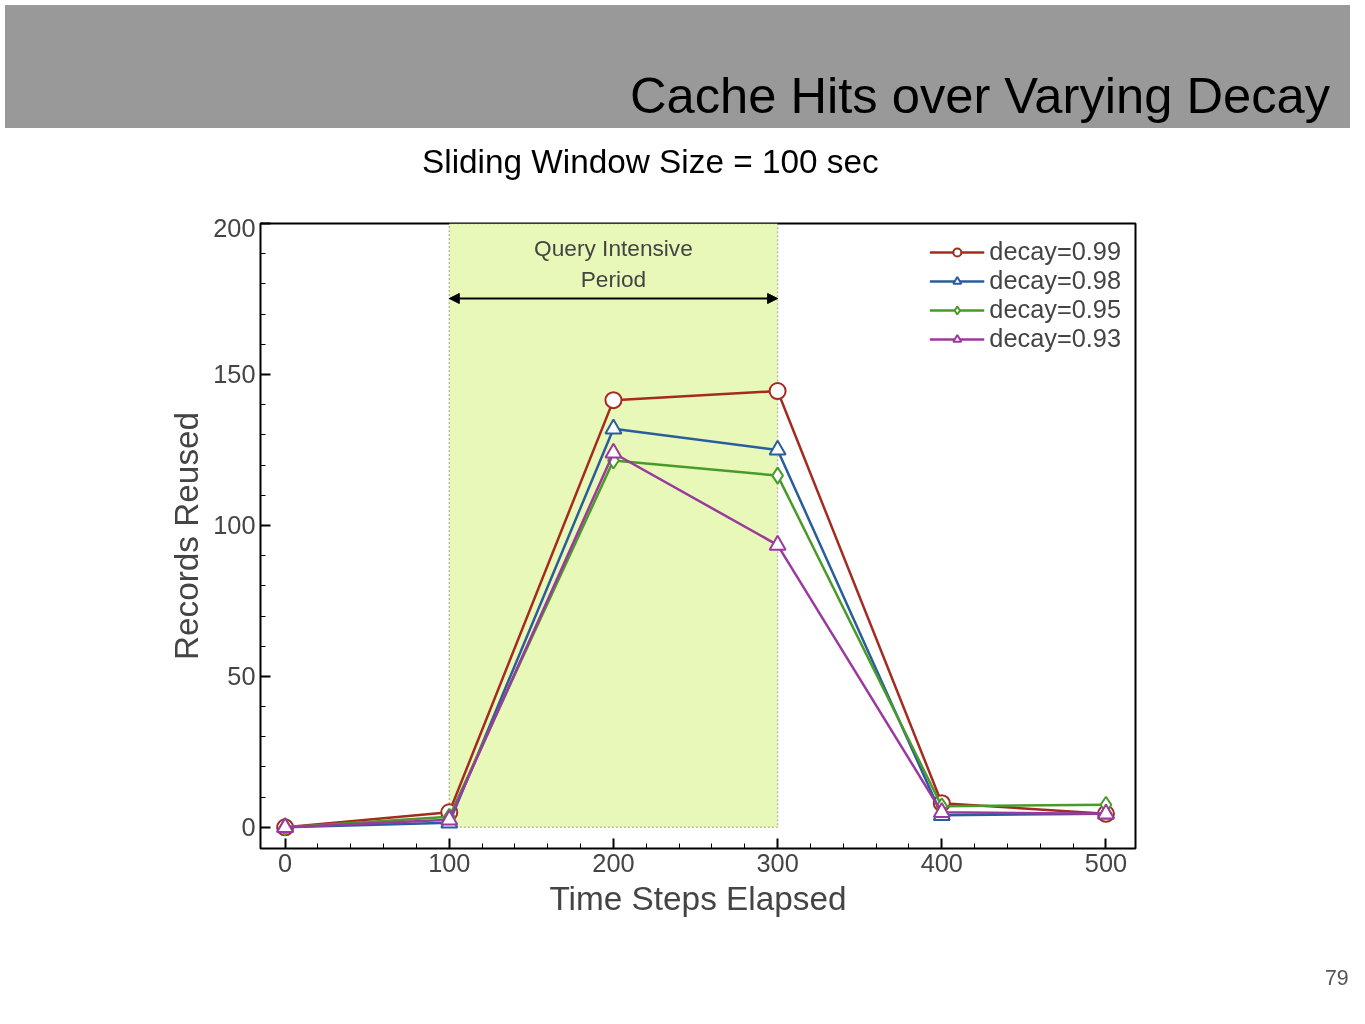 The image size is (1365, 1024). What do you see at coordinates (241, 676) in the screenshot?
I see `y-tick-label: 50` at bounding box center [241, 676].